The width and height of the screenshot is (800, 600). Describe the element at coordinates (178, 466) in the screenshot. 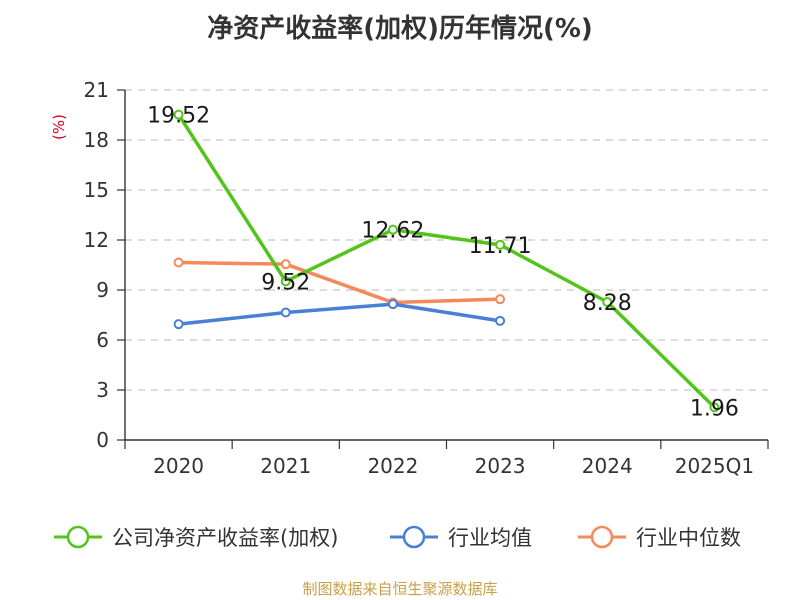

I see `x-tick-label: 2020` at that location.